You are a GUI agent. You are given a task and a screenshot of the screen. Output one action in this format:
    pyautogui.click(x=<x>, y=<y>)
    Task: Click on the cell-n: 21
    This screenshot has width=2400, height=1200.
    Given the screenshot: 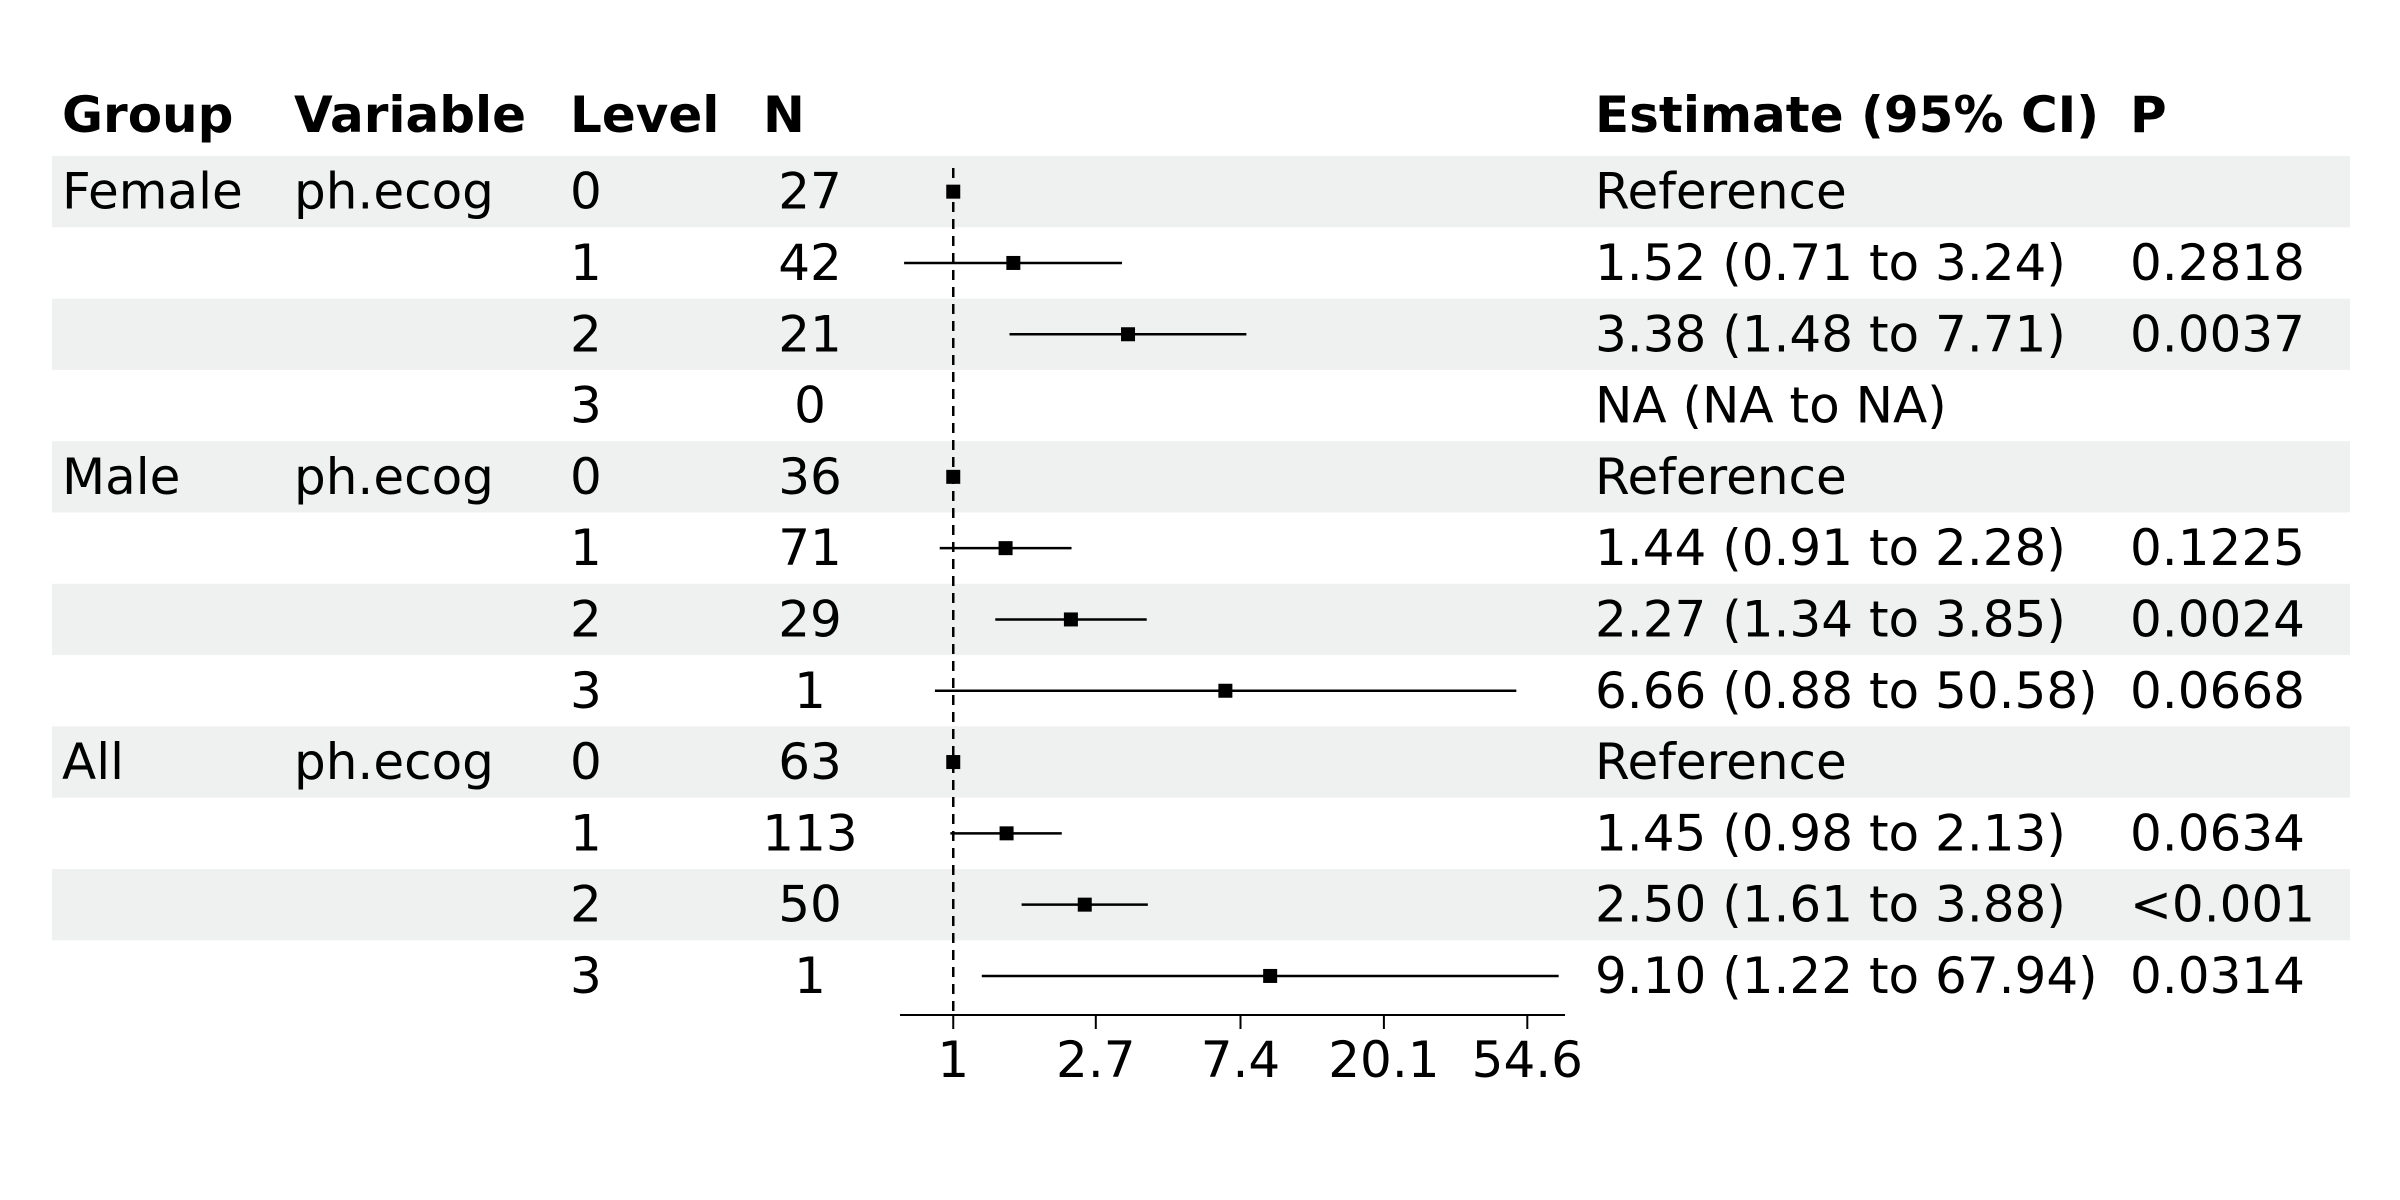 What is the action you would take?
    pyautogui.click(x=810, y=334)
    